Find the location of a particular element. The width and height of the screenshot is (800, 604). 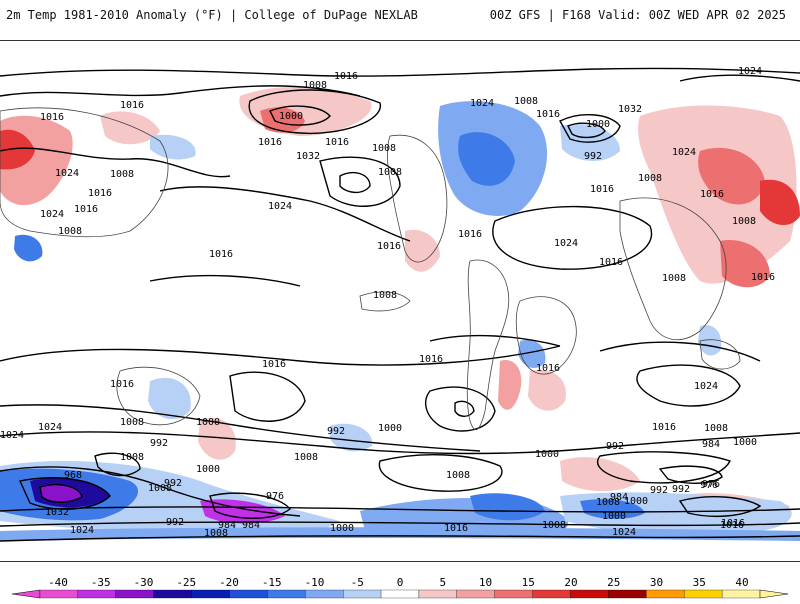

colorbar-tick-label: -35 is located at coordinates (100, 582).